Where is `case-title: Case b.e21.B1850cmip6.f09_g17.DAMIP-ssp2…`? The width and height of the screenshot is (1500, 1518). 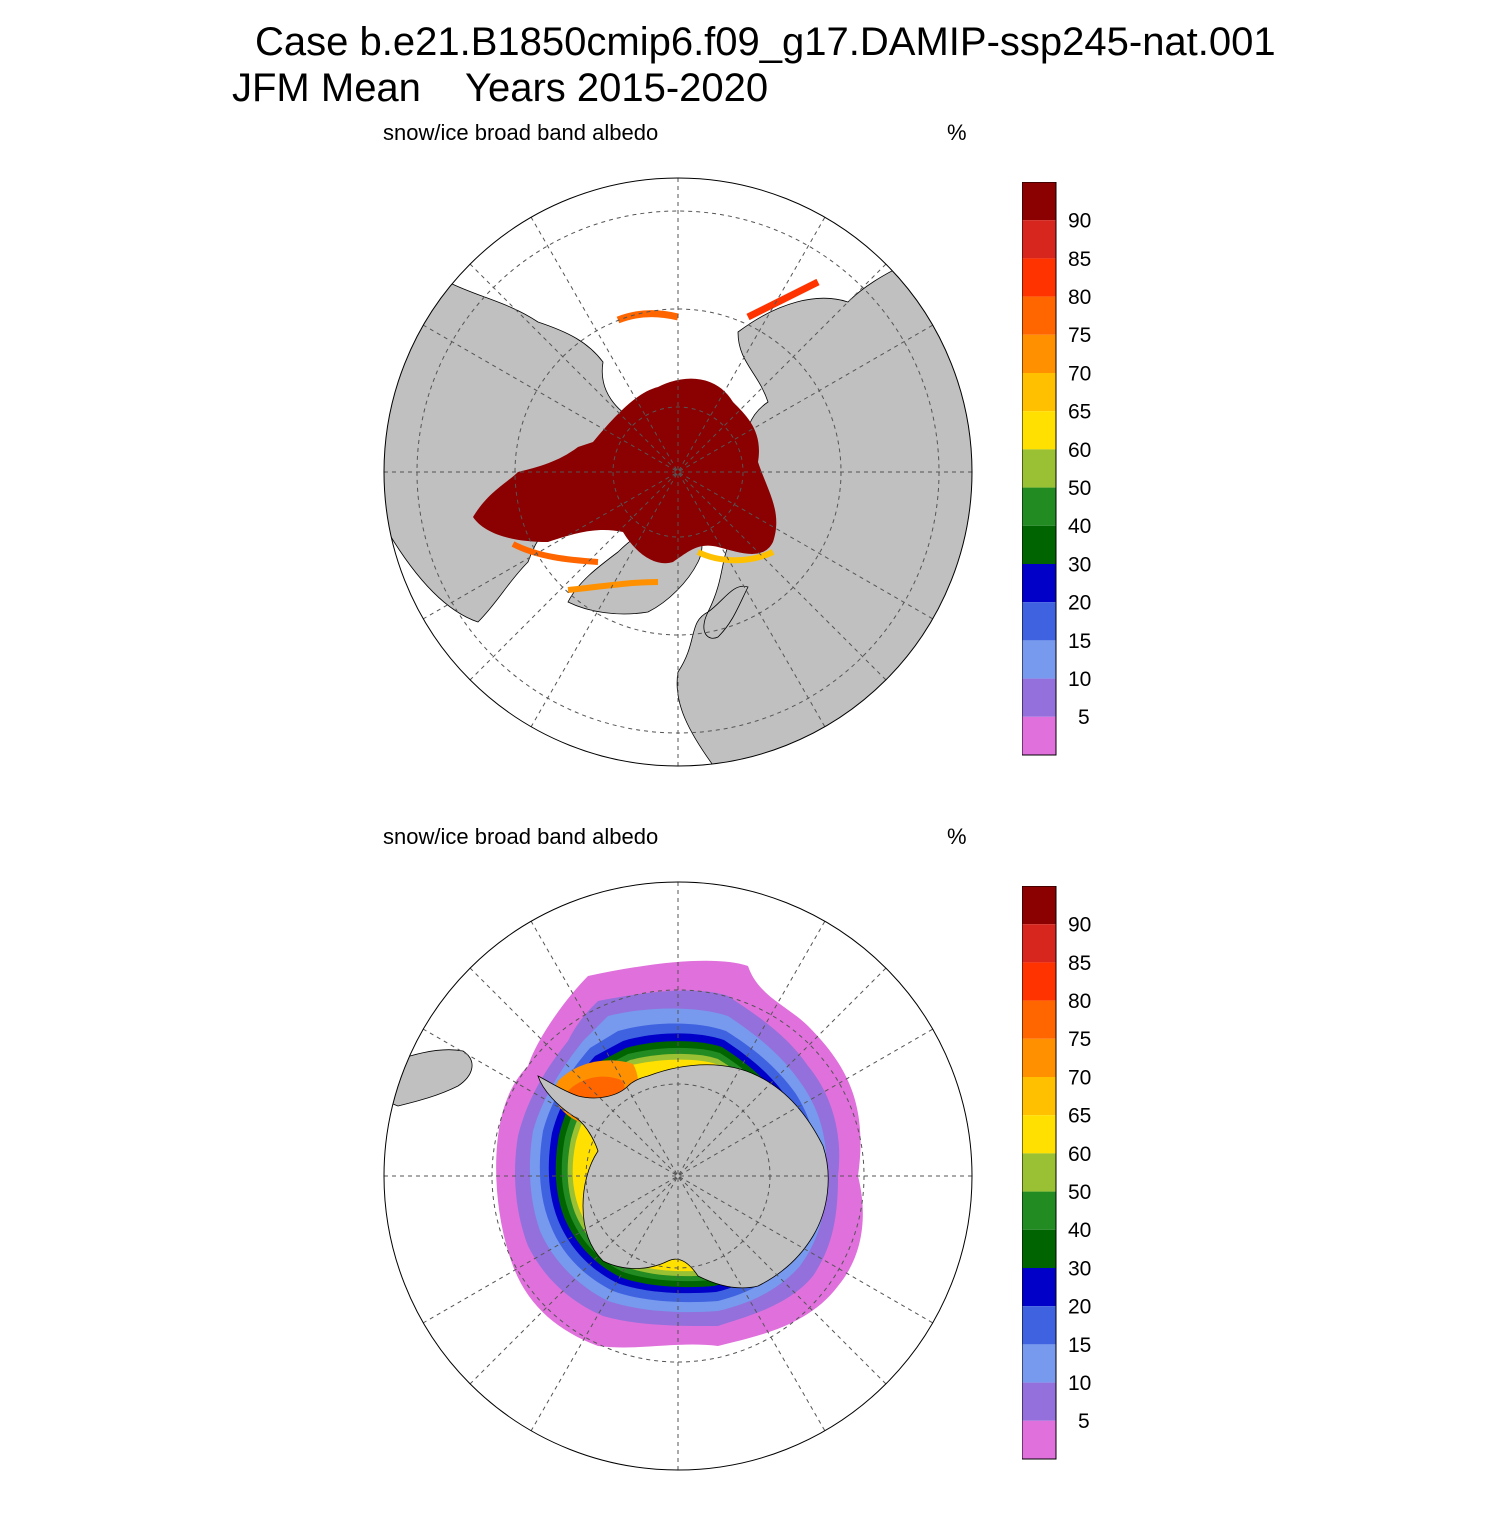 case-title: Case b.e21.B1850cmip6.f09_g17.DAMIP-ssp2… is located at coordinates (765, 42).